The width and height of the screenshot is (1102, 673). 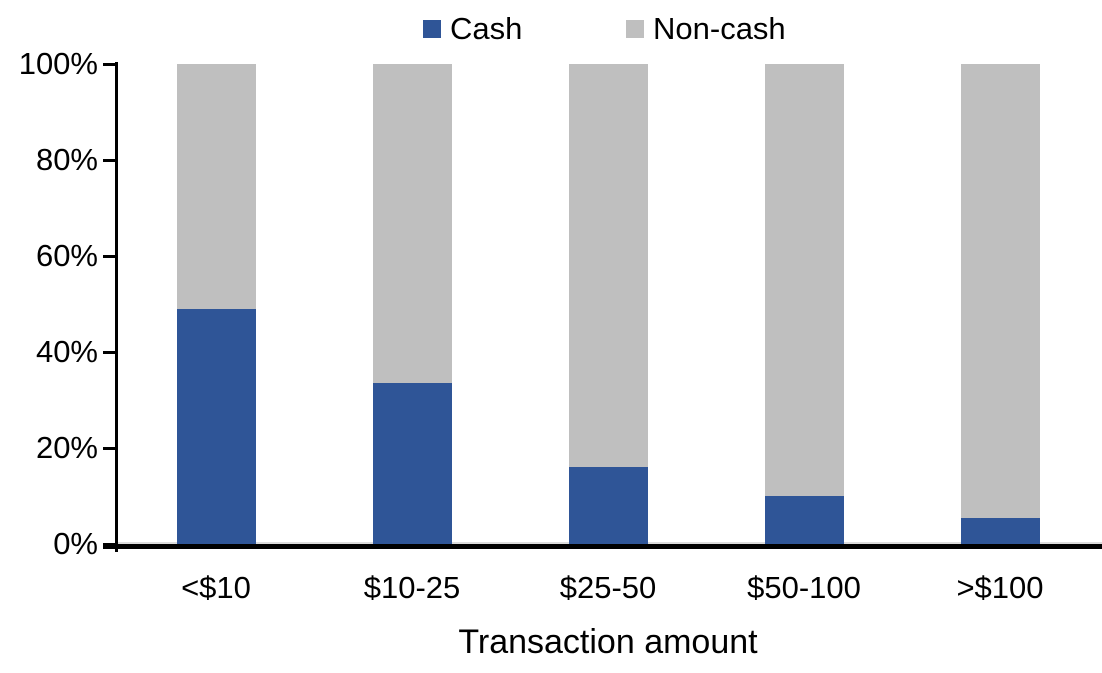 I want to click on y-tick-label: 40%, so click(x=66, y=351).